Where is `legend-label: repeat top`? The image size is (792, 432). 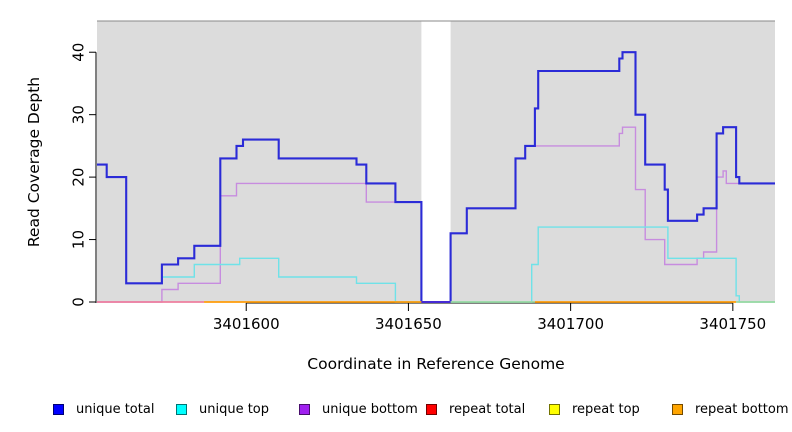 legend-label: repeat top is located at coordinates (606, 409).